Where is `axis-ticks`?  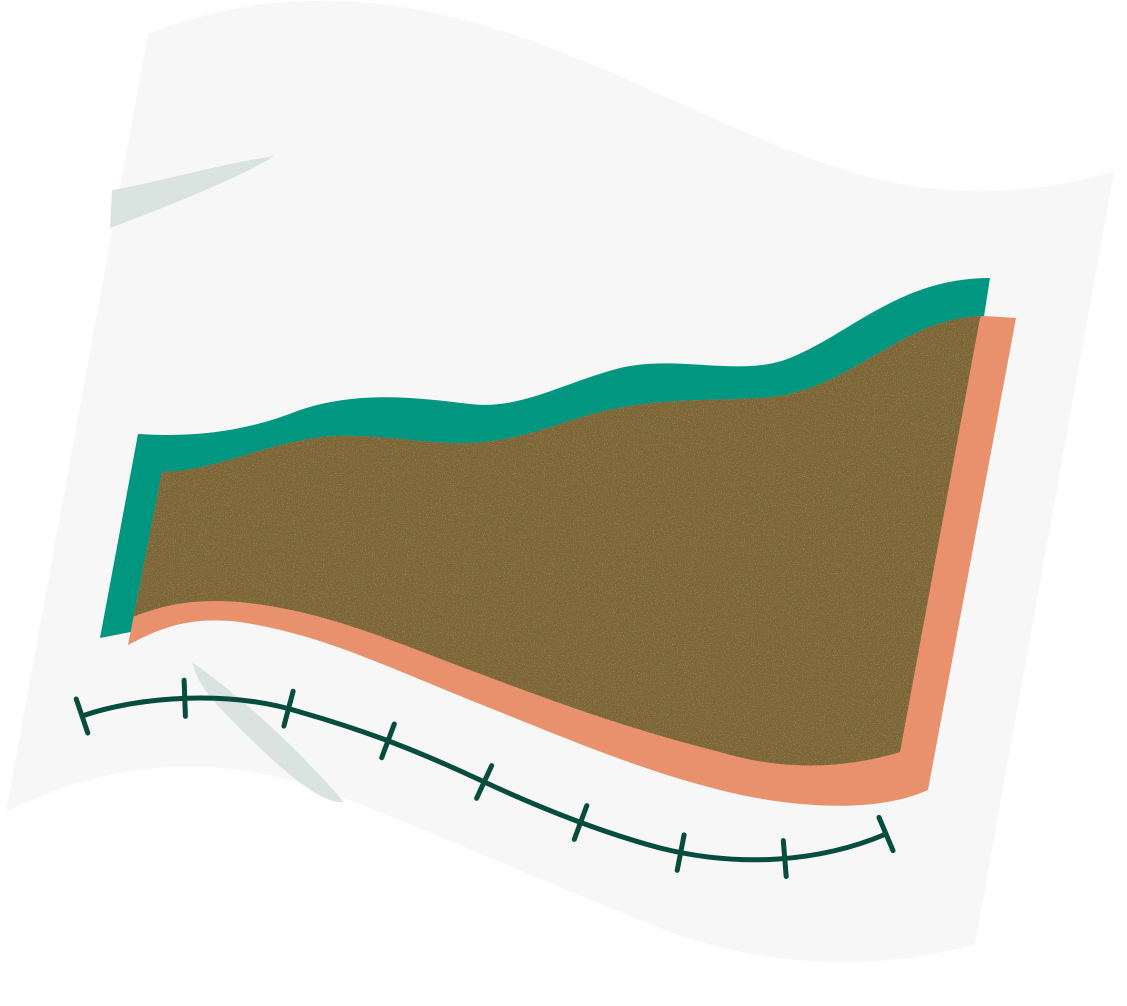
axis-ticks is located at coordinates (484, 778).